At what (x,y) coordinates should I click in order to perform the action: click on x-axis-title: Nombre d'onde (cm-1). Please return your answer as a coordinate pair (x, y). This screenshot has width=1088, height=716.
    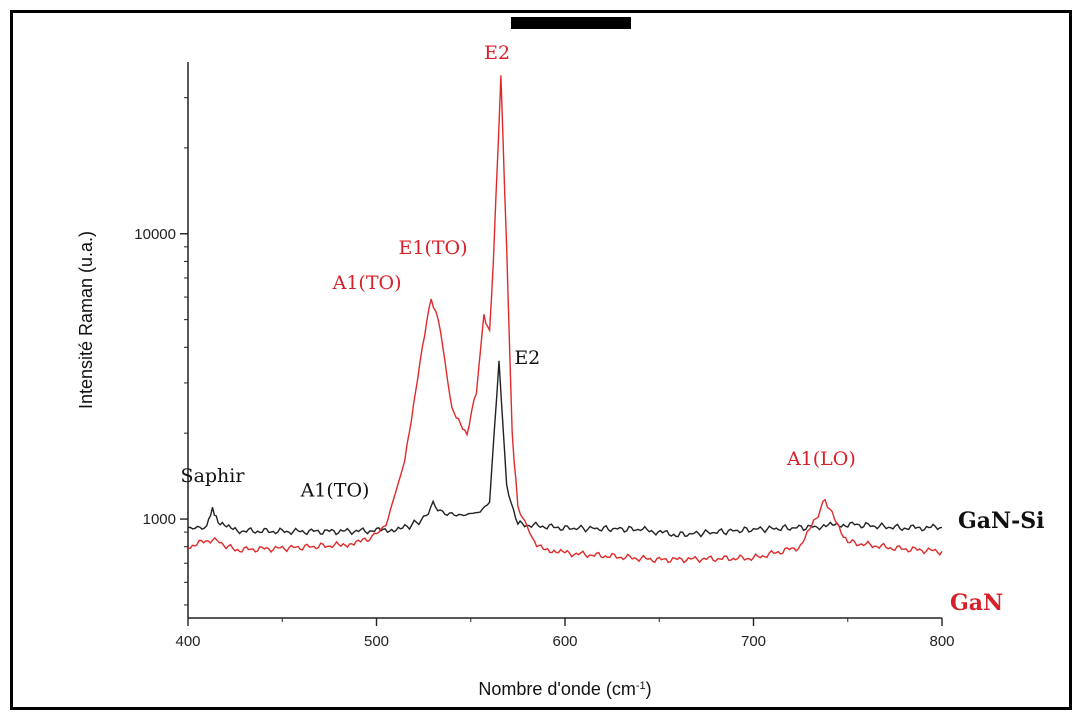
    Looking at the image, I should click on (564, 689).